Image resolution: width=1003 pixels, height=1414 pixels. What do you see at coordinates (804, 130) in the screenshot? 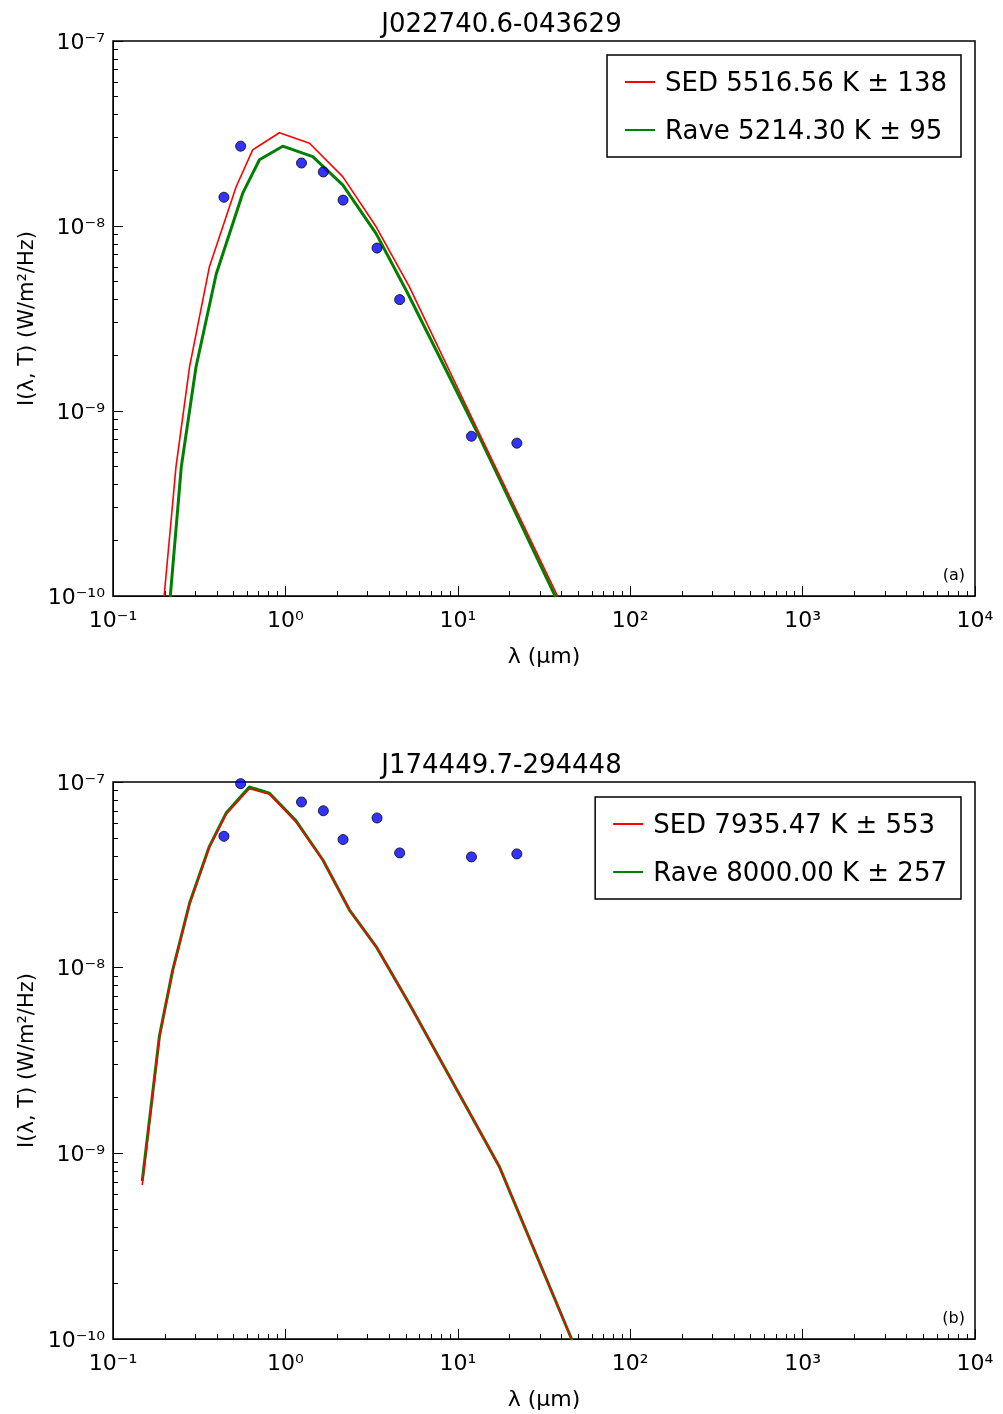
I see `legend-label: Rave 5214.30 K ± 95` at bounding box center [804, 130].